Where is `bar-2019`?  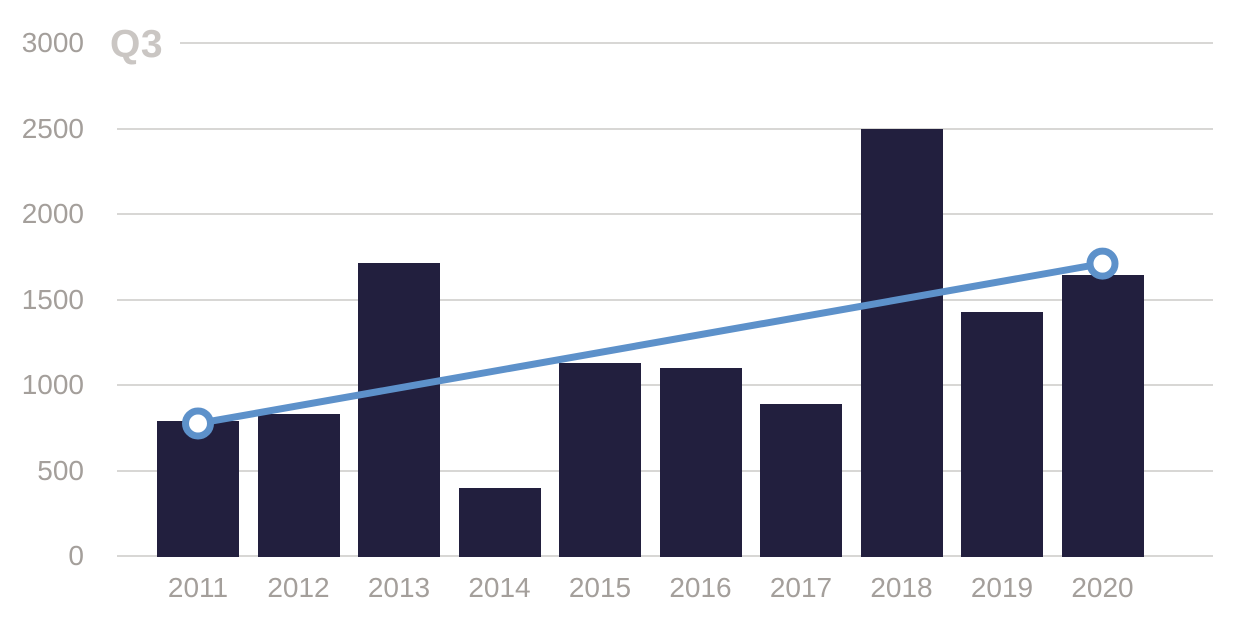 bar-2019 is located at coordinates (1002, 434).